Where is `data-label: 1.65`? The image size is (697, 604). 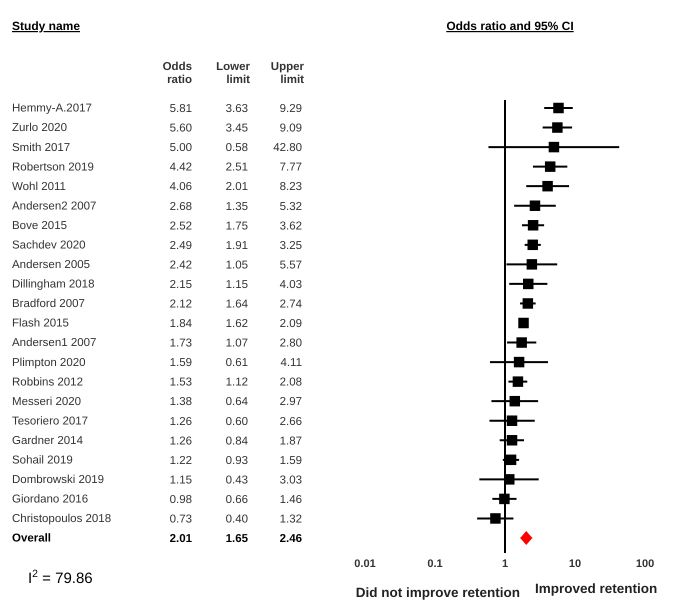 data-label: 1.65 is located at coordinates (237, 539).